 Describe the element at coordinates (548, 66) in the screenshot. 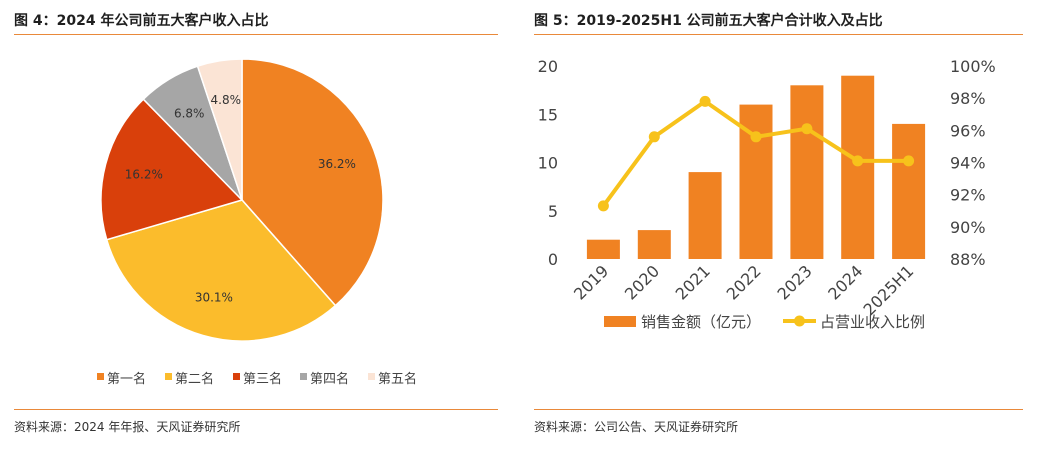

I see `left-axis-tick-label: 20` at that location.